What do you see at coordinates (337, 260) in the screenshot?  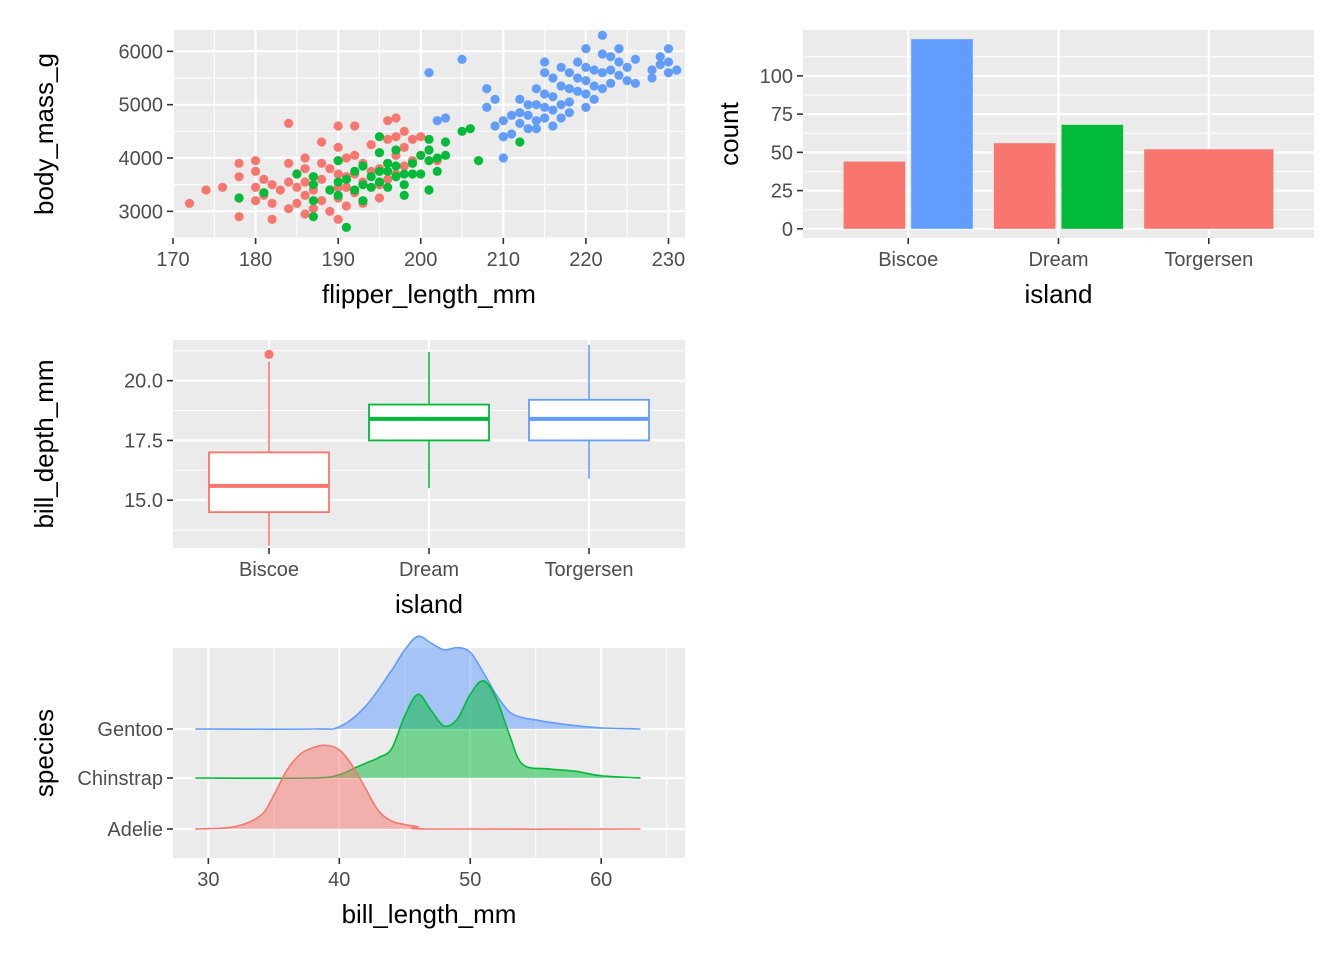 I see `x-tick-label: 190` at bounding box center [337, 260].